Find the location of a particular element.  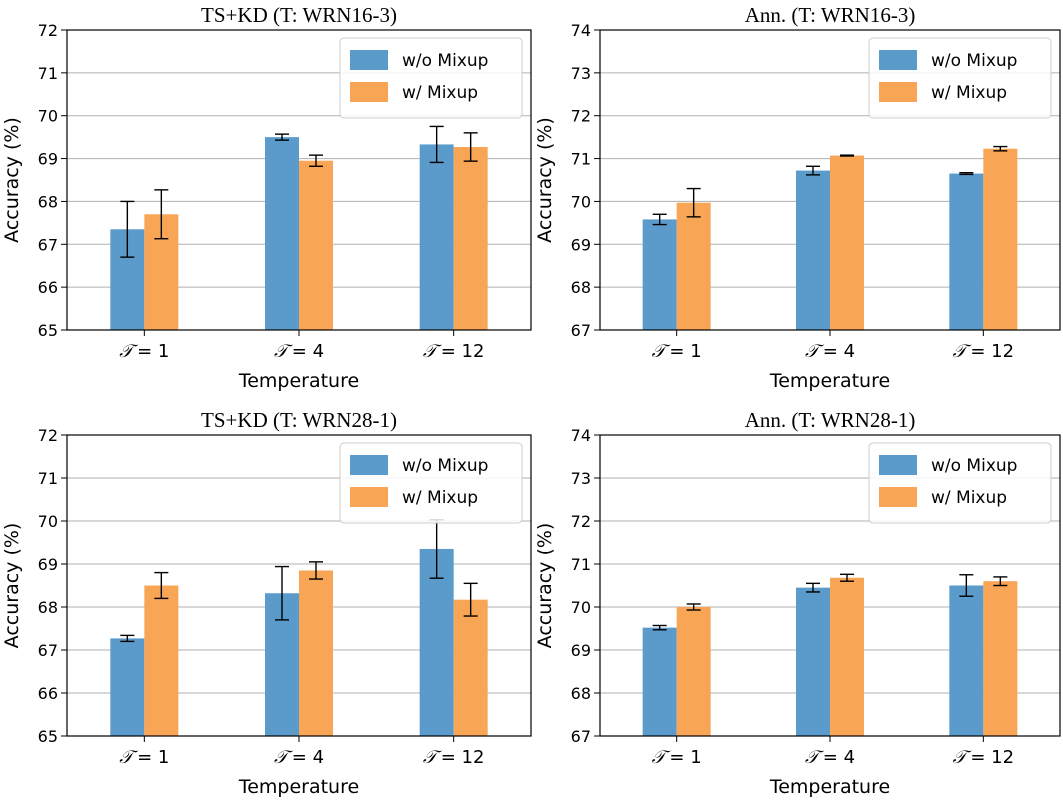

chart-title: Ann. (T: WRN16-3) is located at coordinates (830, 15).